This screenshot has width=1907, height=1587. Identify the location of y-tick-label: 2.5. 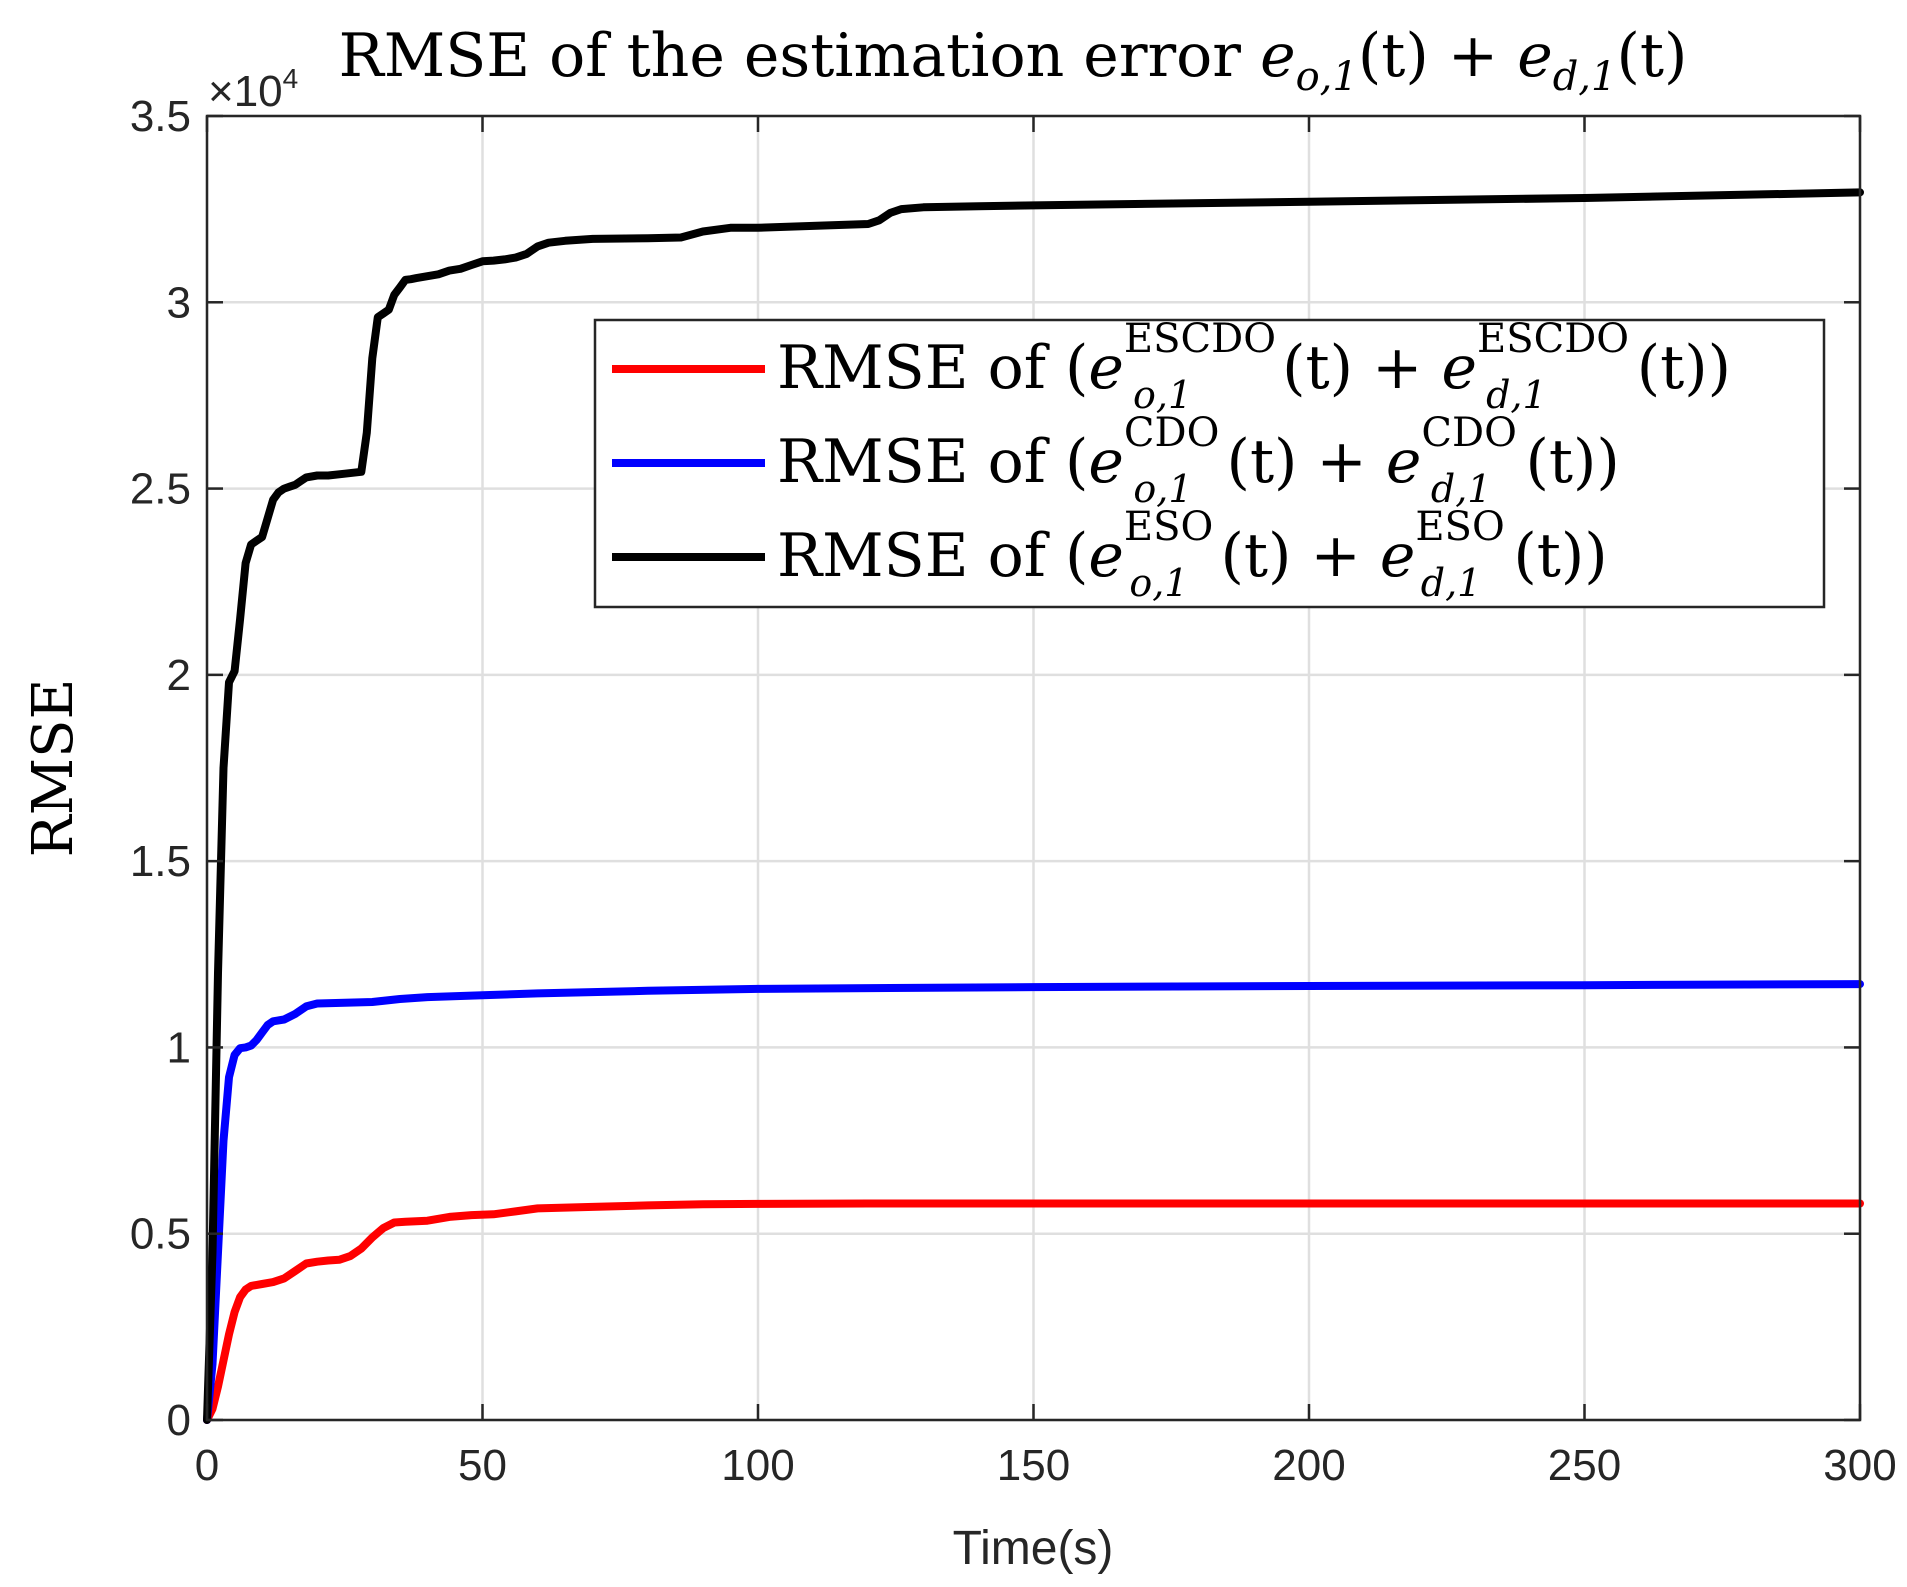
(160, 489).